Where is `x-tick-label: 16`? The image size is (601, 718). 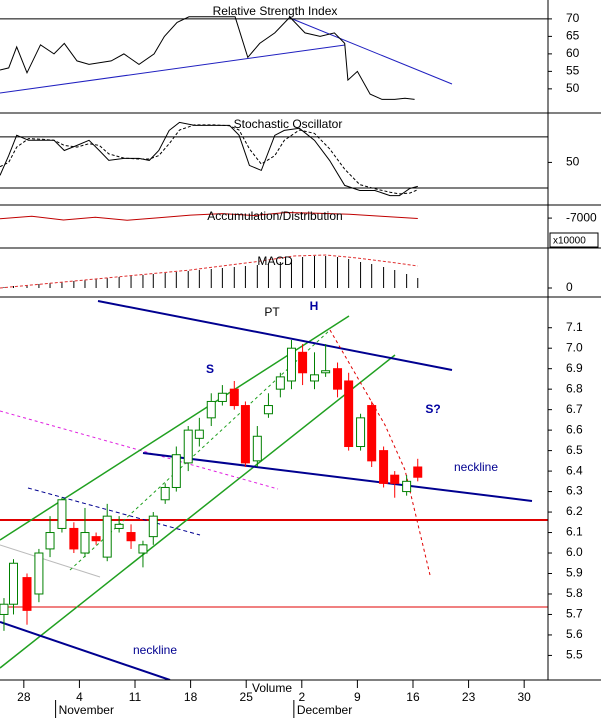
x-tick-label: 16 is located at coordinates (413, 697).